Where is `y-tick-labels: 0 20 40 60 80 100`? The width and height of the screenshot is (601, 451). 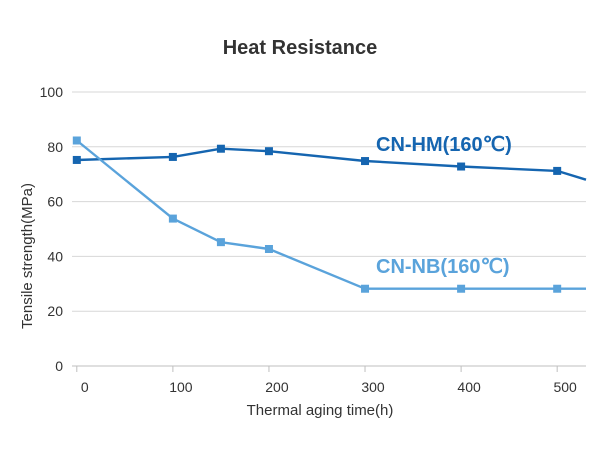 y-tick-labels: 0 20 40 60 80 100 is located at coordinates (52, 229).